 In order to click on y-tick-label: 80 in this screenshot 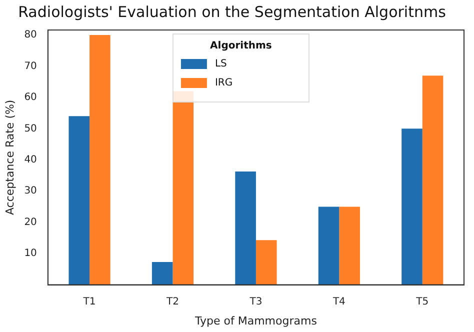, I will do `click(30, 35)`.